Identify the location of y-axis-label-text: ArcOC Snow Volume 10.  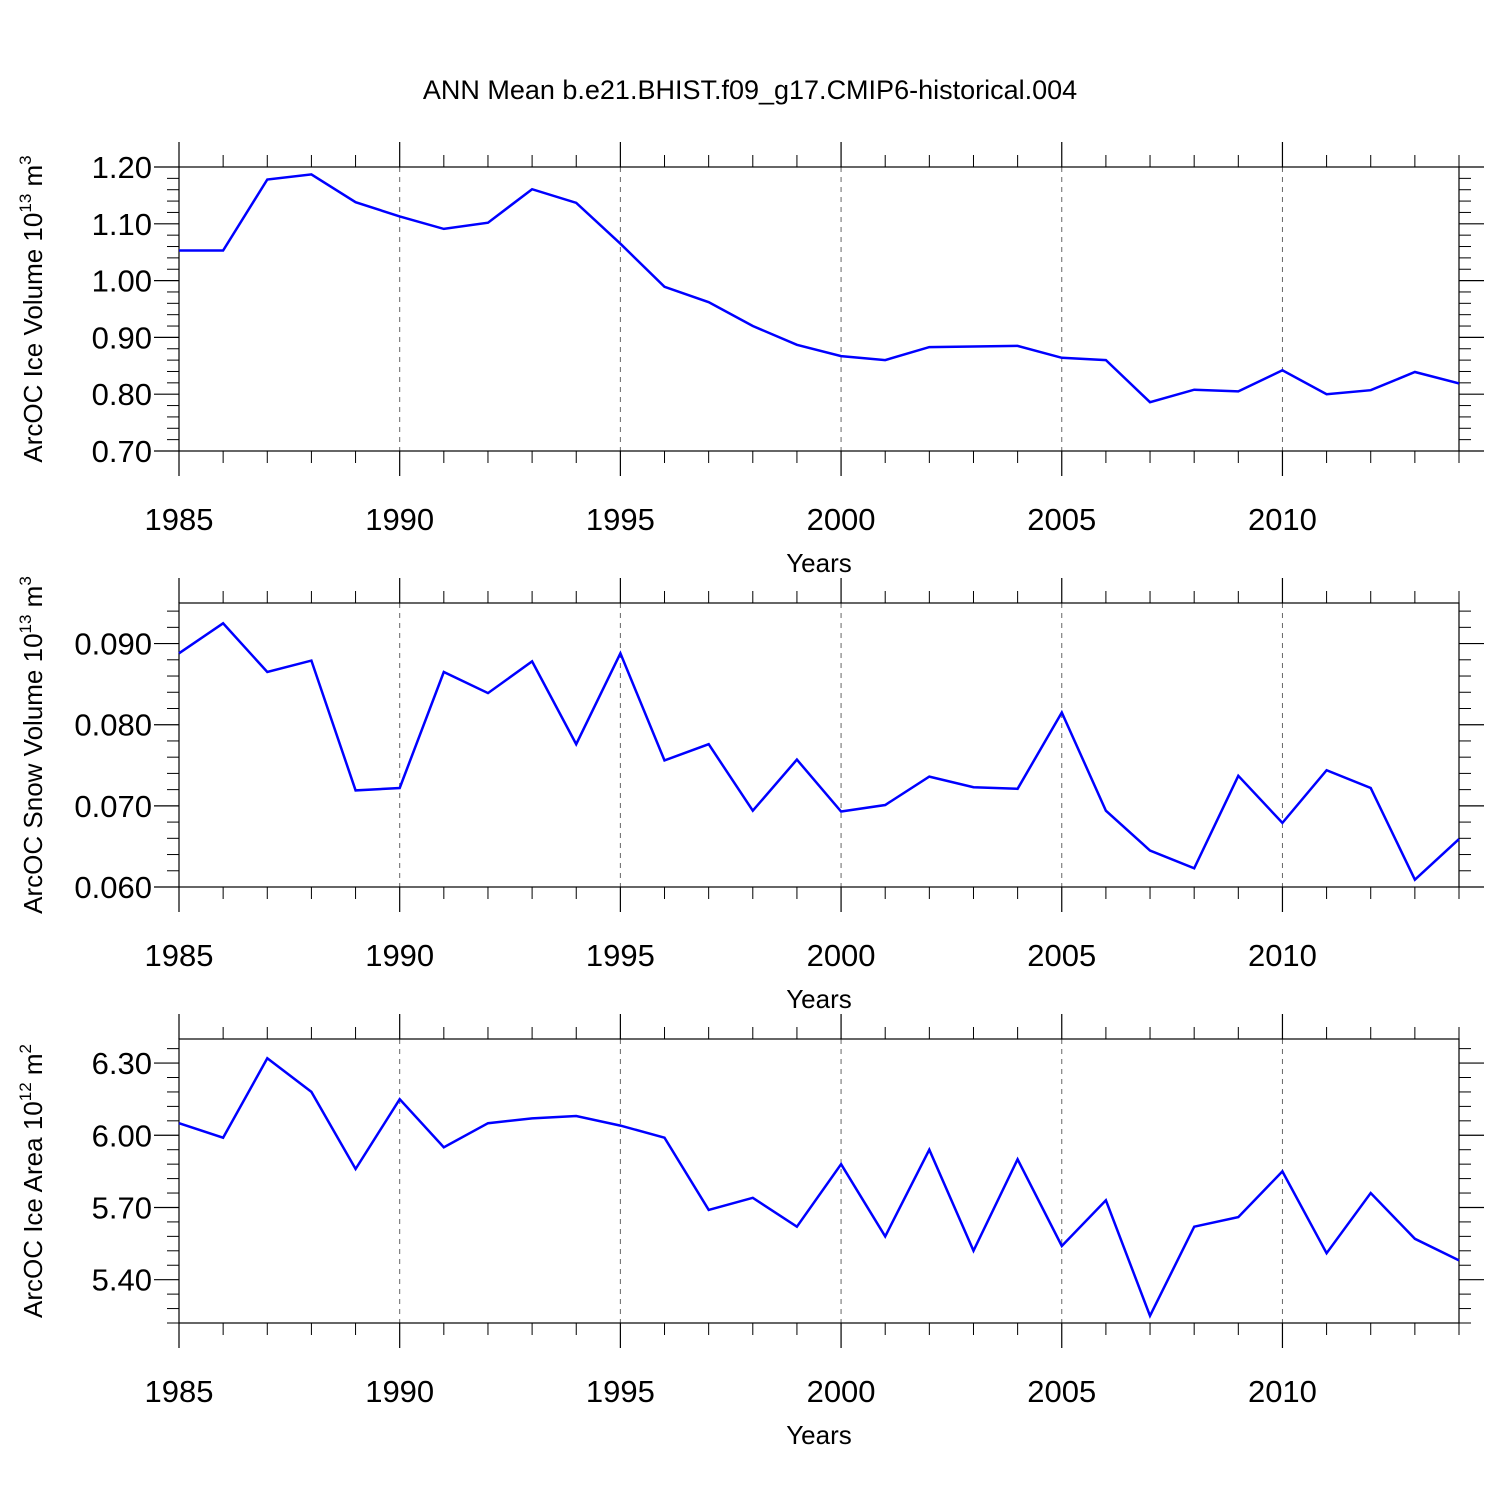
(33, 773).